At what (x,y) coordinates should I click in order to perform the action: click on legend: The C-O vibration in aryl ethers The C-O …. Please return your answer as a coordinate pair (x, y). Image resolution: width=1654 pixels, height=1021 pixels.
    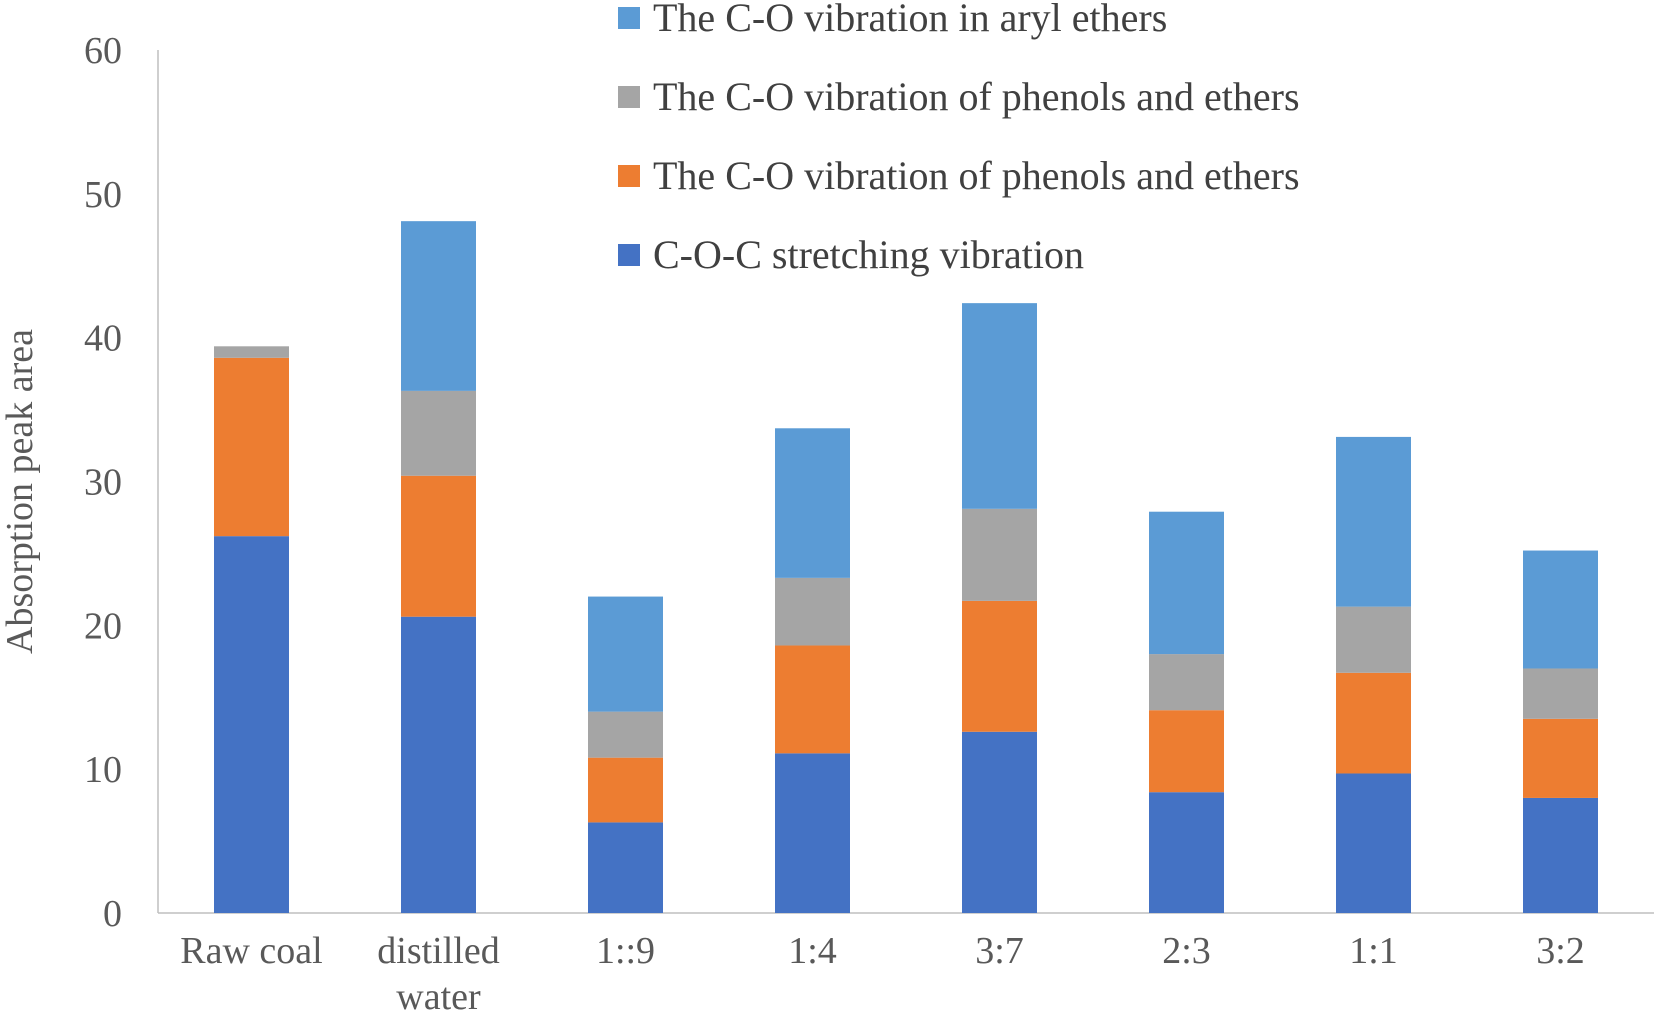
    Looking at the image, I should click on (959, 138).